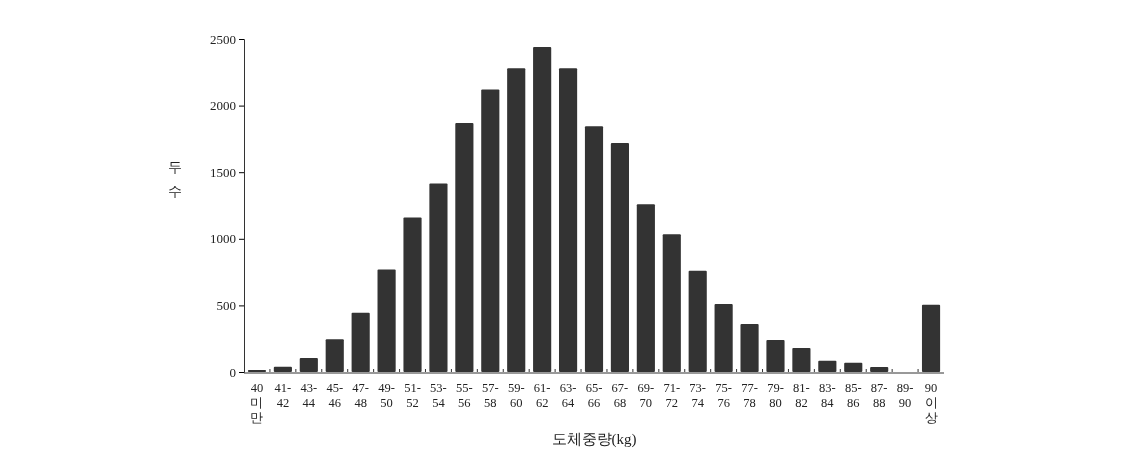  I want to click on x-tick-label: 71- 72, so click(672, 395).